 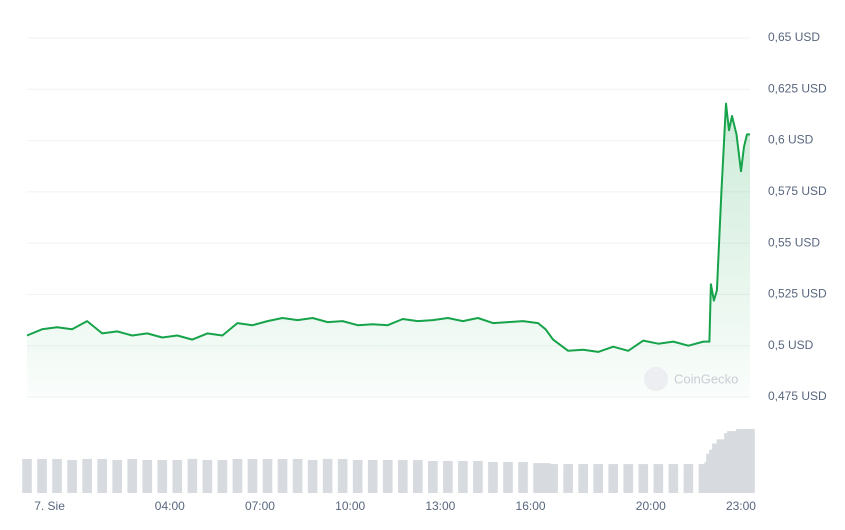 I want to click on x-tick-label: 7. Sie, so click(x=49, y=506).